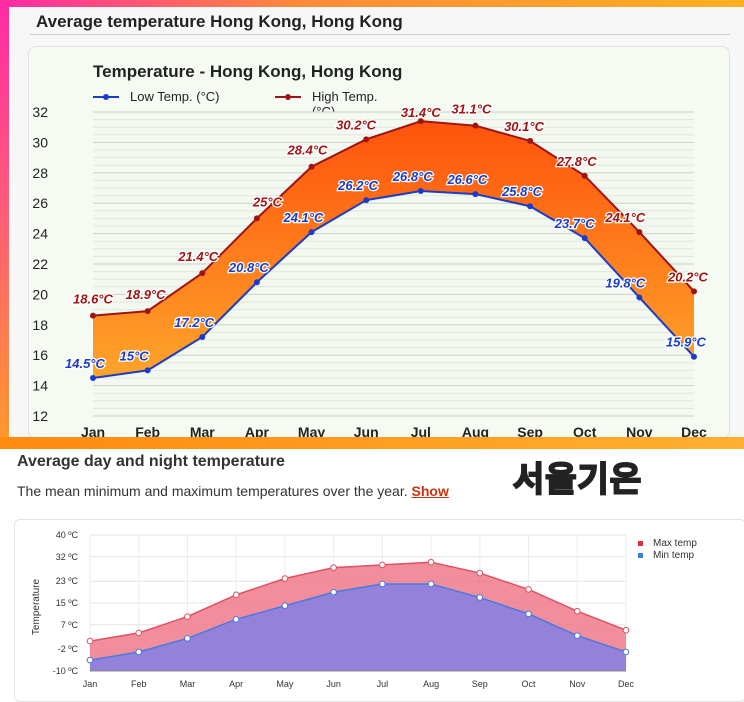  Describe the element at coordinates (40, 416) in the screenshot. I see `y-tick-label: 12` at that location.